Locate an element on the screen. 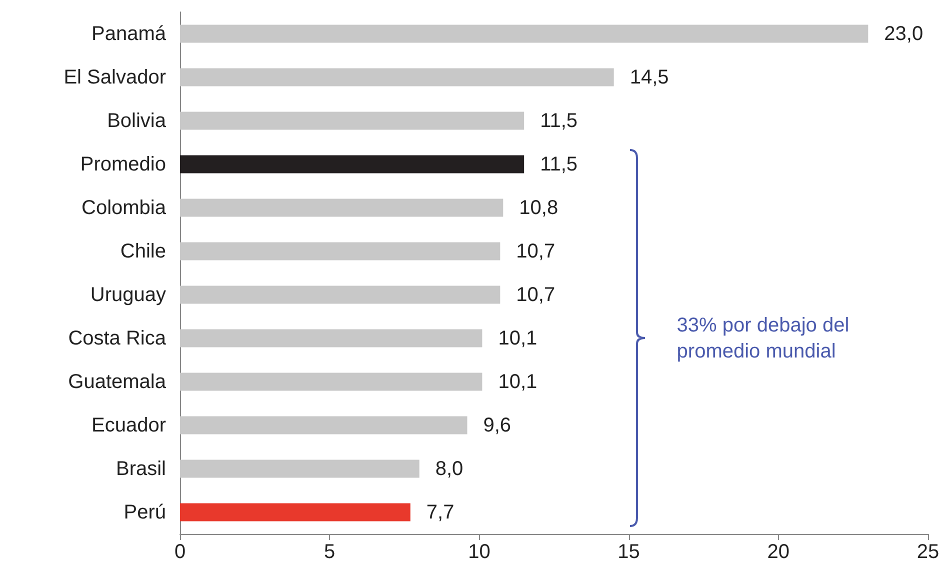 The width and height of the screenshot is (948, 579). x-tick-label: 25 is located at coordinates (928, 552).